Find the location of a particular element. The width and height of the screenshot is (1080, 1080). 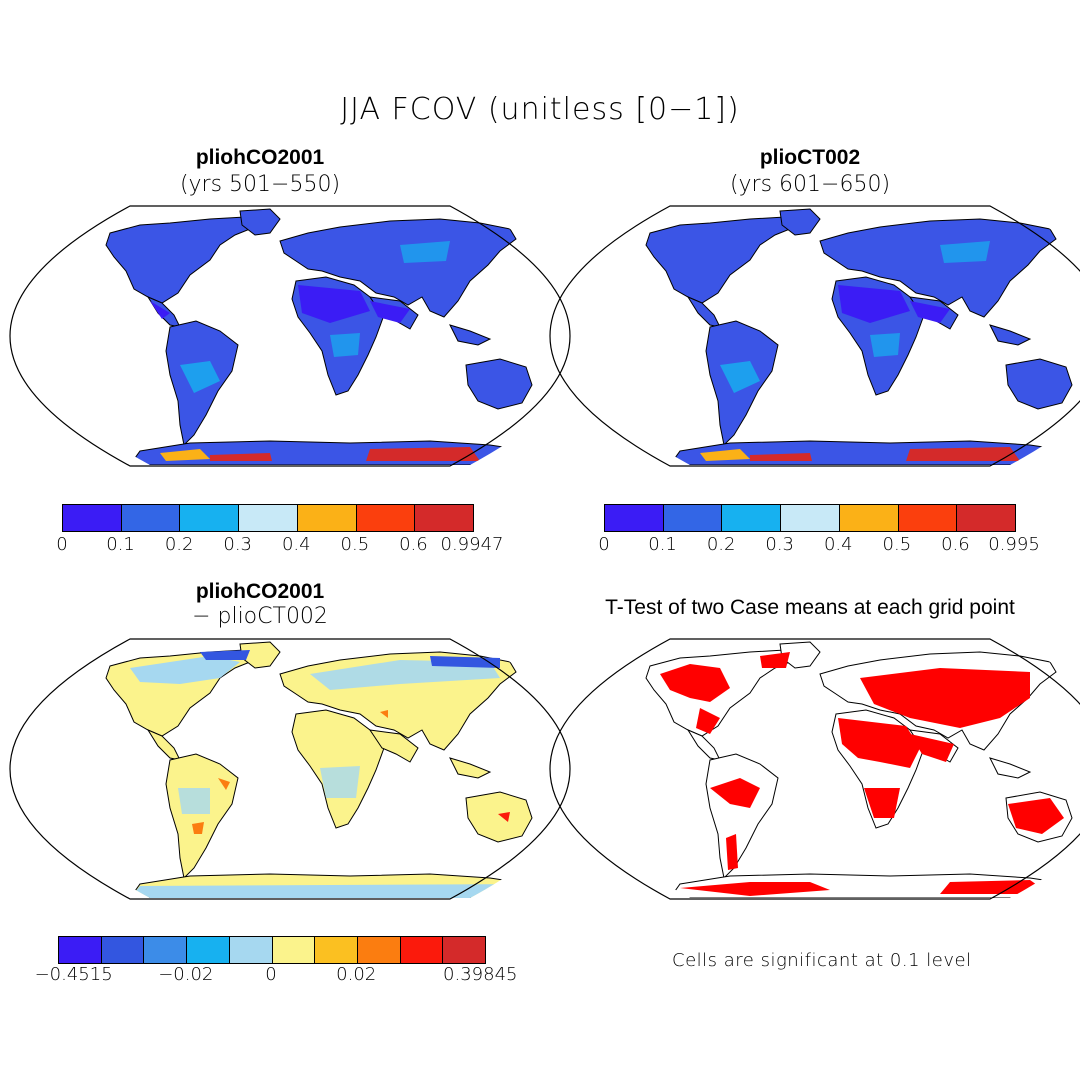

colorbar-tick-label: 0.39845 is located at coordinates (480, 974).